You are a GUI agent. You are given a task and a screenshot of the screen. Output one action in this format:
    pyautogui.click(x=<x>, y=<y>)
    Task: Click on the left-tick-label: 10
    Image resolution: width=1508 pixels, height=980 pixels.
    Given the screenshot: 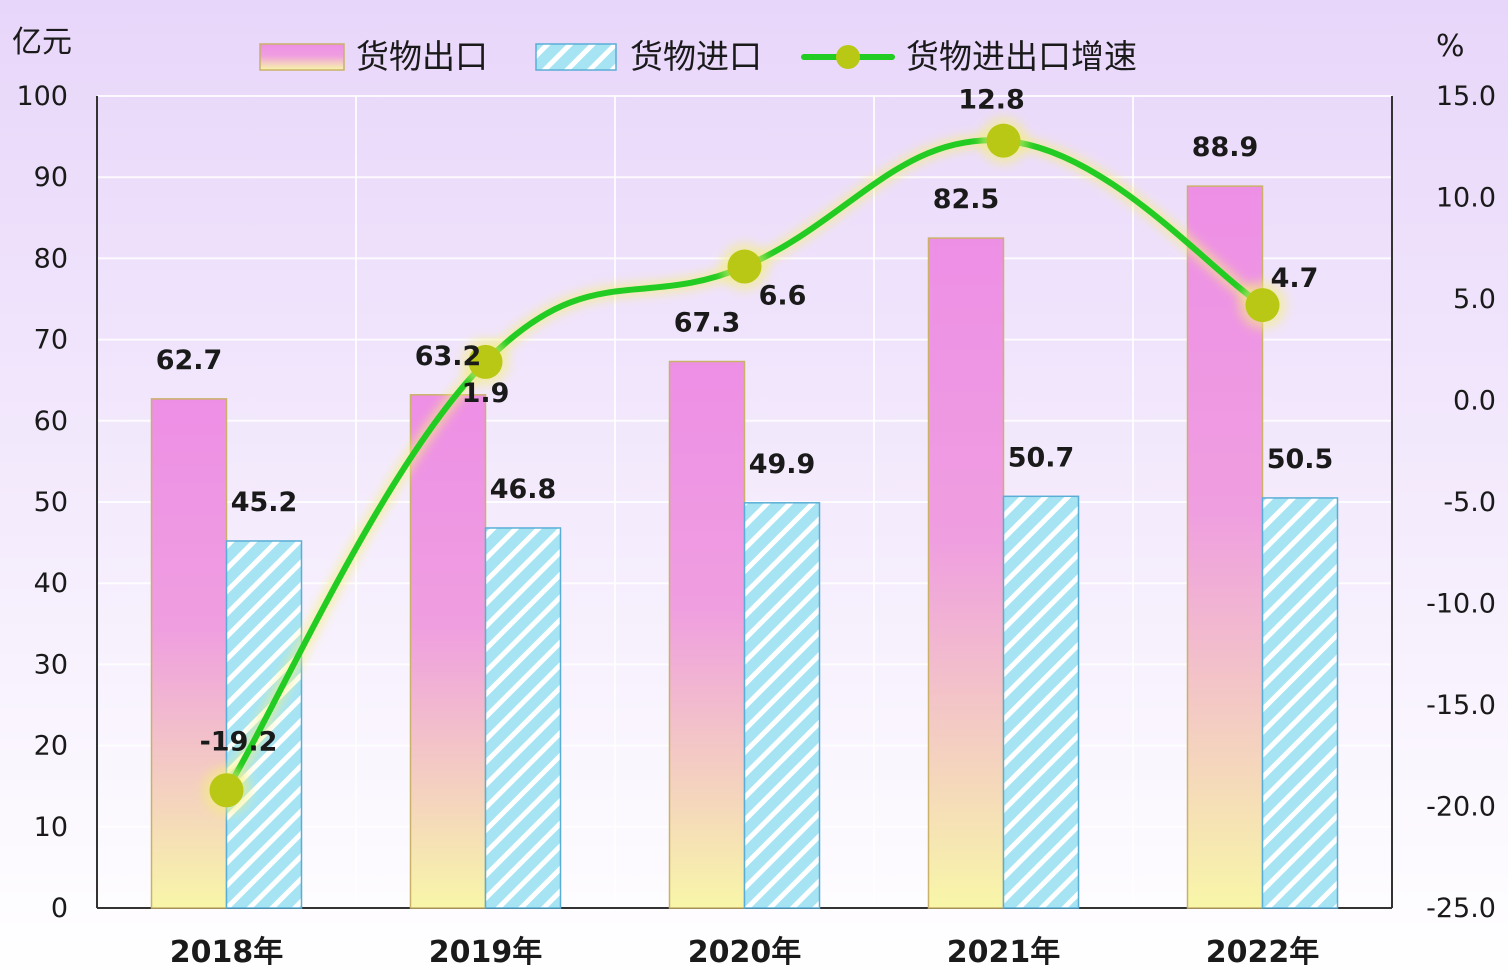 What is the action you would take?
    pyautogui.click(x=51, y=827)
    